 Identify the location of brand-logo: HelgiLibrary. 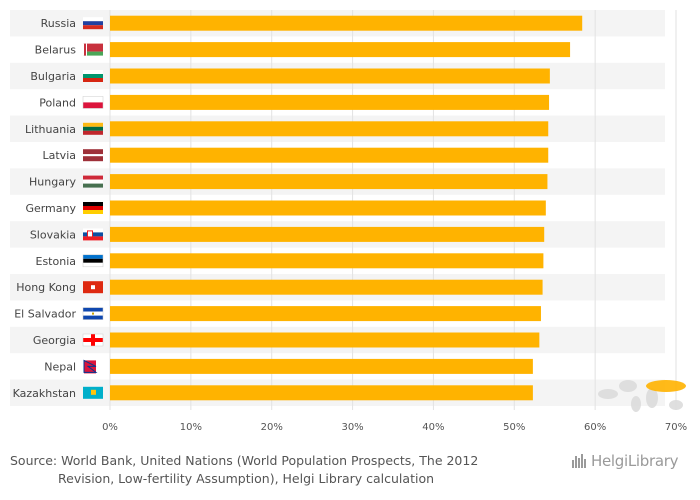
(625, 461).